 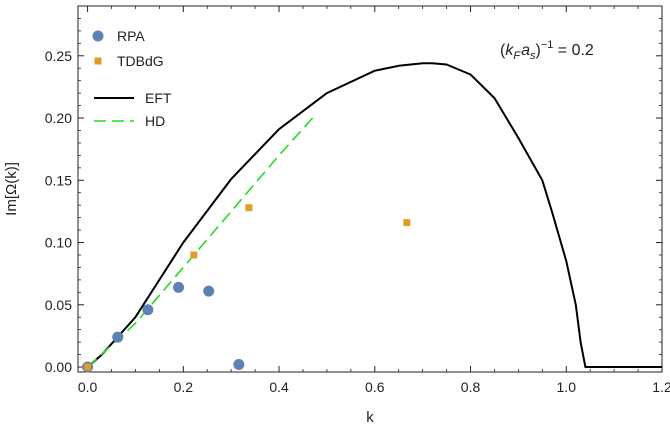 I want to click on annotation-exp: −1, so click(x=547, y=45).